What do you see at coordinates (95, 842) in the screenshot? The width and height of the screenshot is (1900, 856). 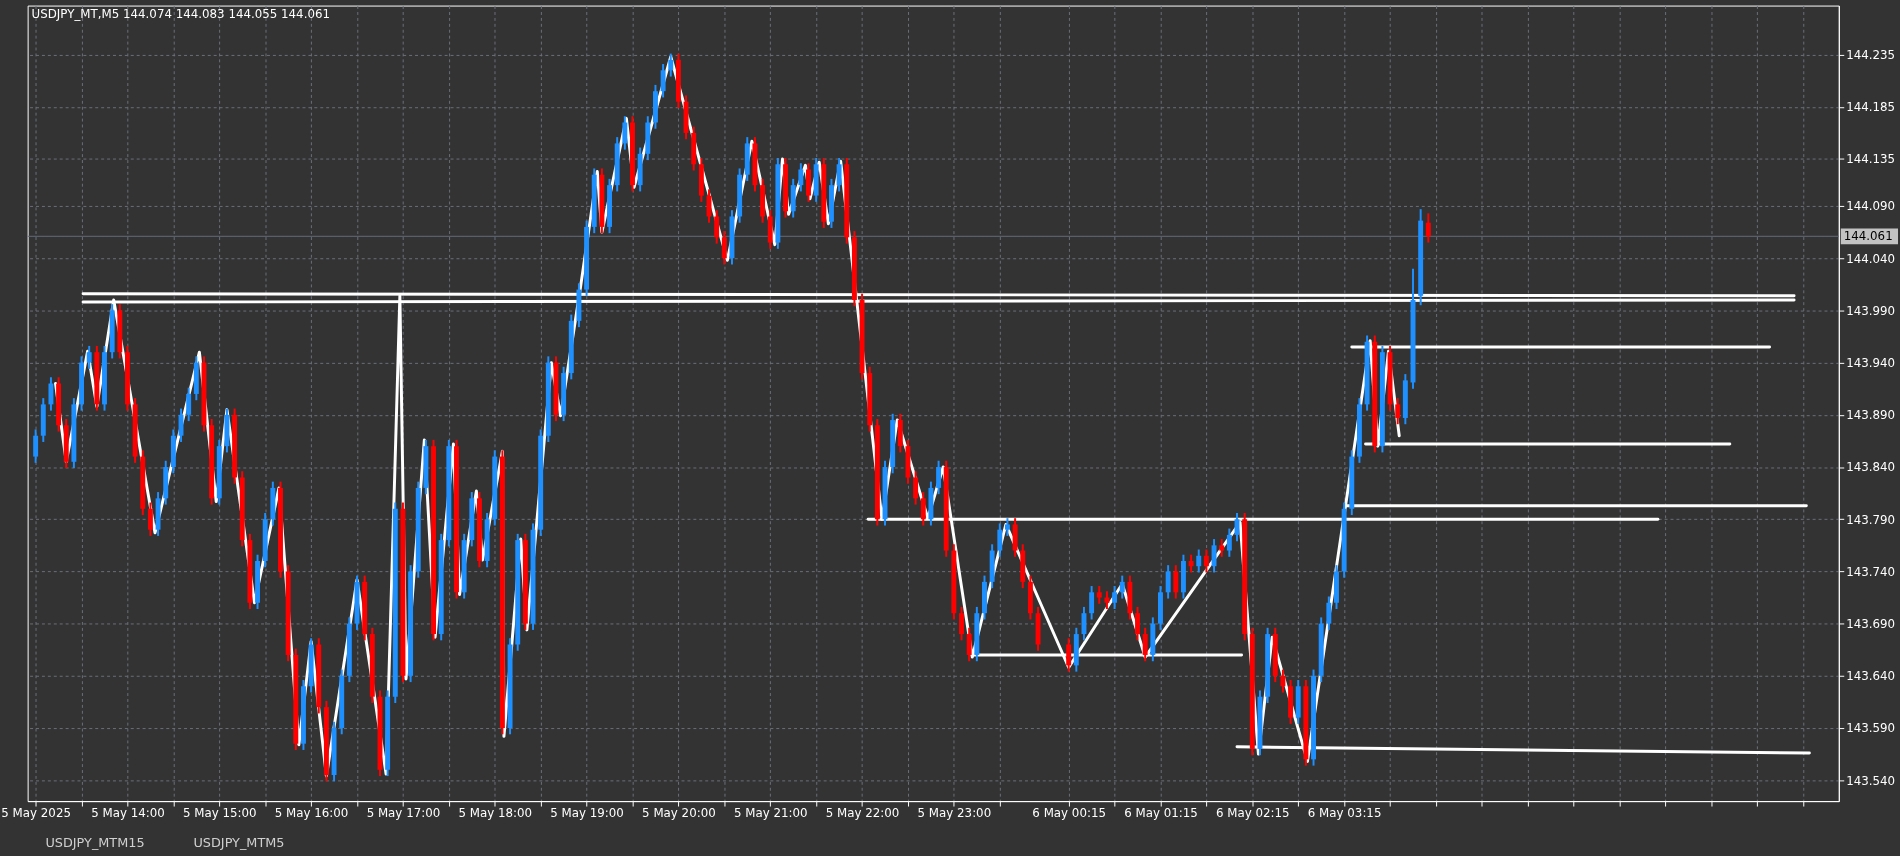 I see `text: USDJPY_MTM15` at bounding box center [95, 842].